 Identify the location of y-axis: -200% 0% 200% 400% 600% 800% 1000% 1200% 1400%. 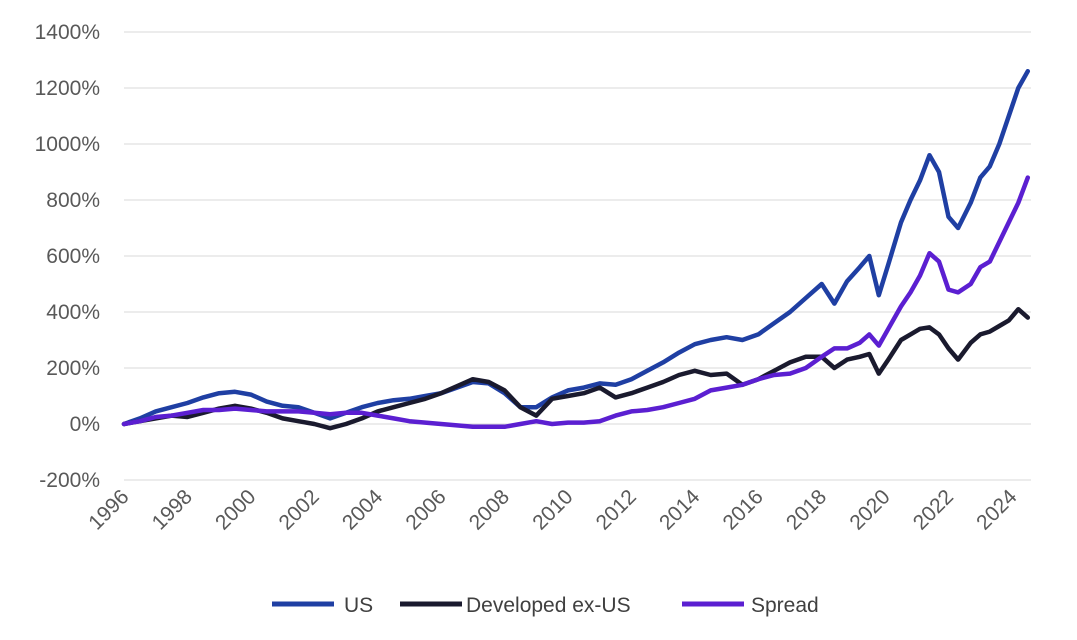
(67, 256).